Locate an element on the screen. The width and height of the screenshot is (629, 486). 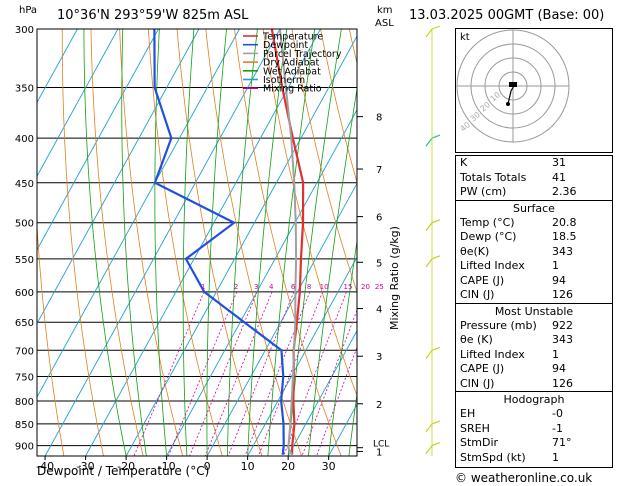
temperature-tick-label: 30 is located at coordinates (329, 466).